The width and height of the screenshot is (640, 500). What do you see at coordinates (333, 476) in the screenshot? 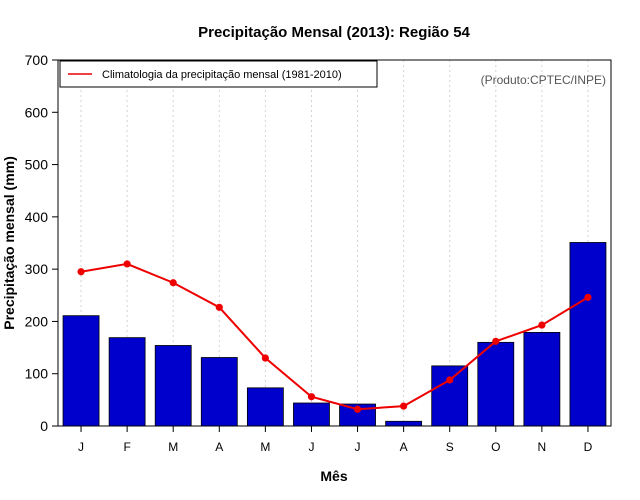
I see `x-axis-title: Mês` at bounding box center [333, 476].